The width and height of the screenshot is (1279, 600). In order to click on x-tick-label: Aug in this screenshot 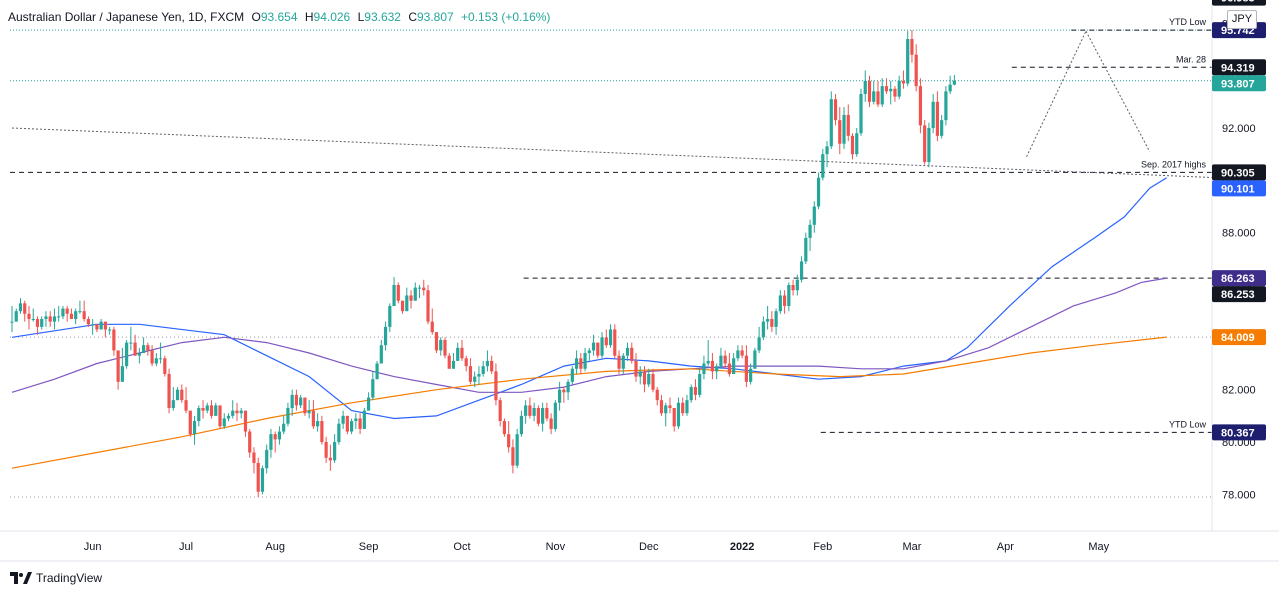, I will do `click(275, 547)`.